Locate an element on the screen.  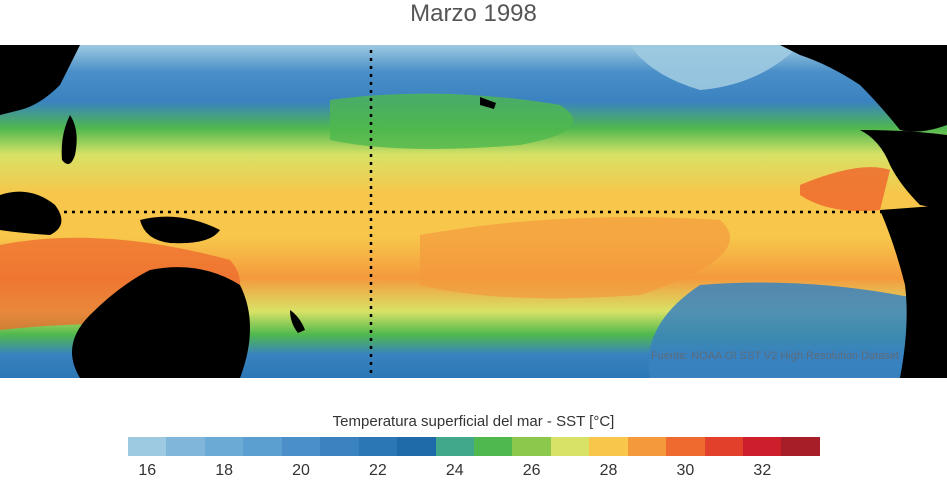
warm-region-central is located at coordinates (575, 258).